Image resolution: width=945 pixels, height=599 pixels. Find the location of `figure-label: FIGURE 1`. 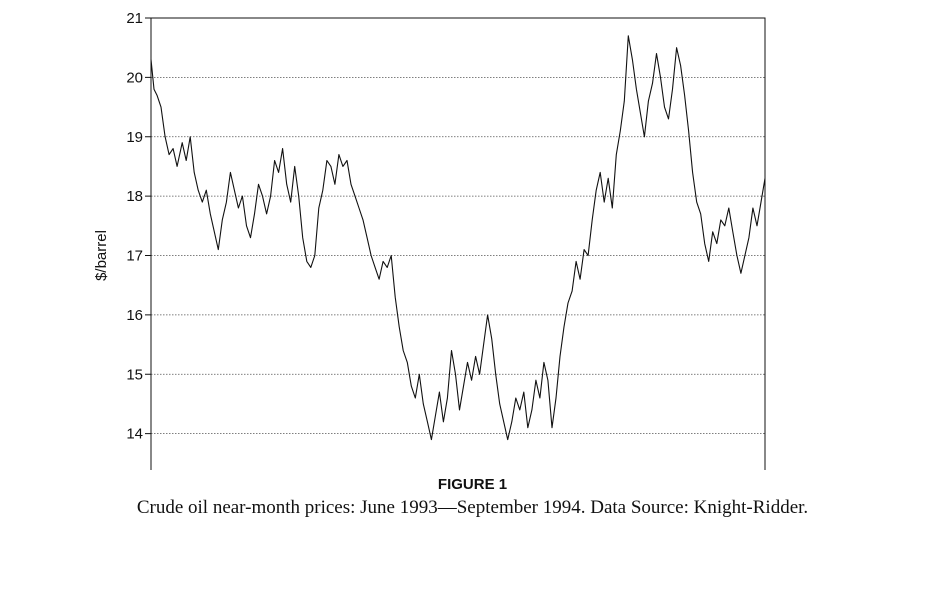

figure-label: FIGURE 1 is located at coordinates (472, 484).